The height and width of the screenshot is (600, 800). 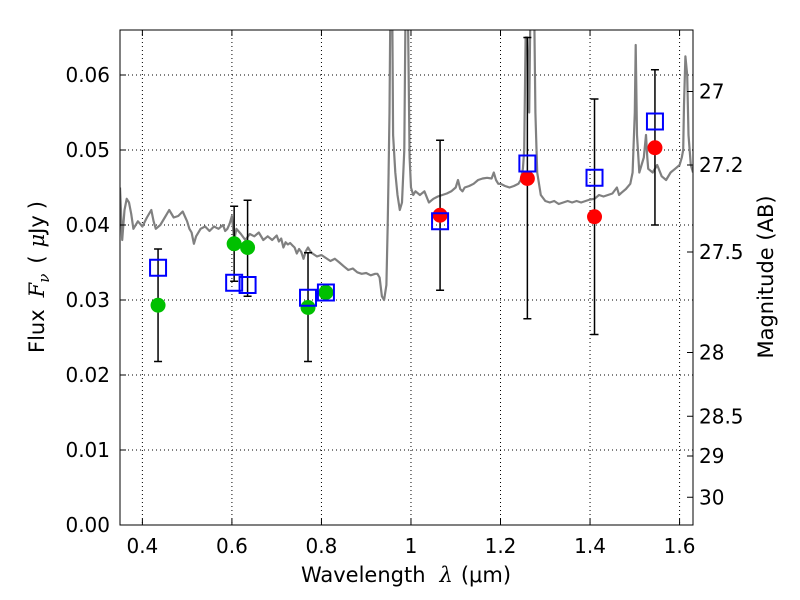 I want to click on x-axis-label: Wavelength λ (μm), so click(x=406, y=575).